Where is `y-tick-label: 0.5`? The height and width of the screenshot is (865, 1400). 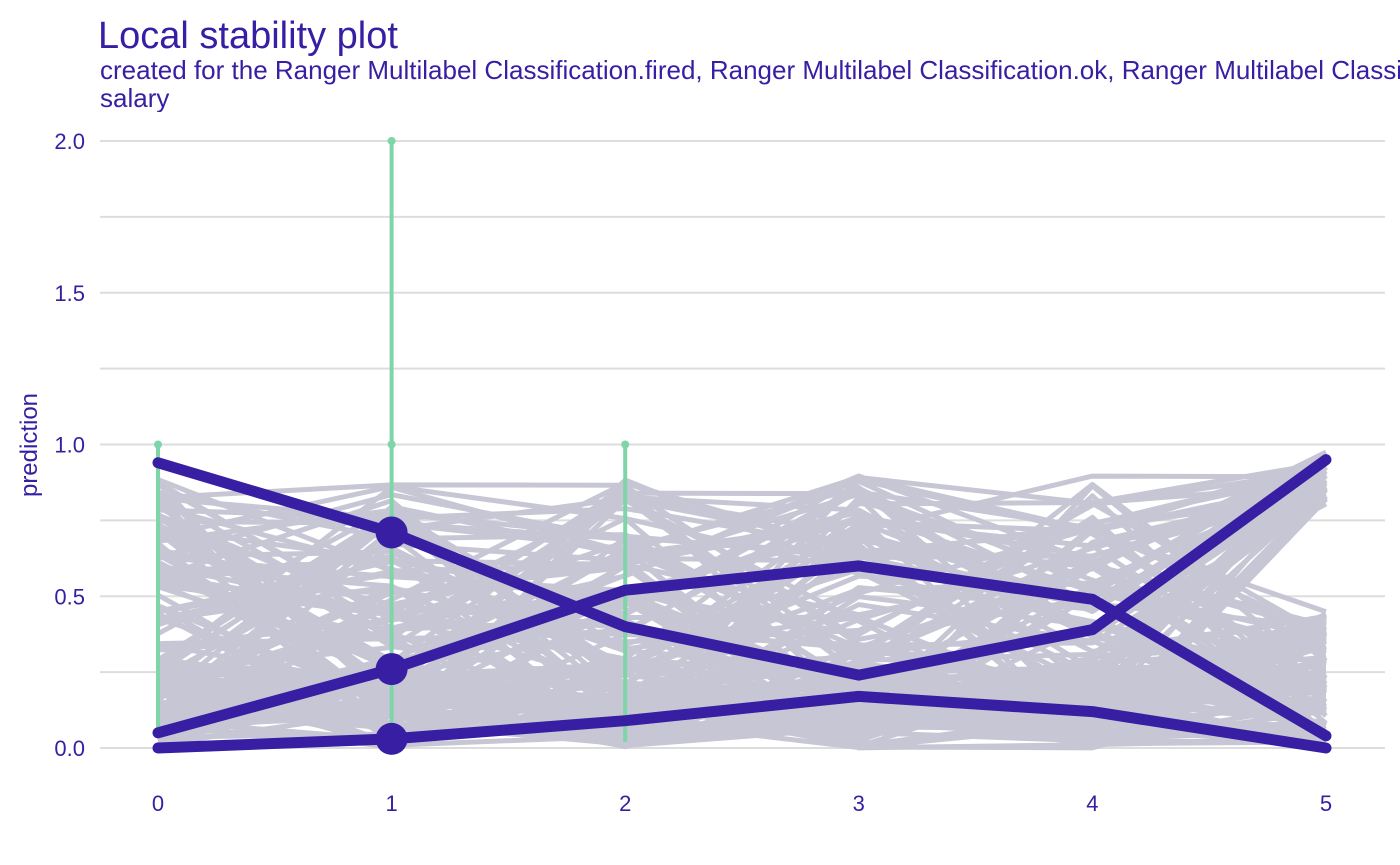 y-tick-label: 0.5 is located at coordinates (69, 596).